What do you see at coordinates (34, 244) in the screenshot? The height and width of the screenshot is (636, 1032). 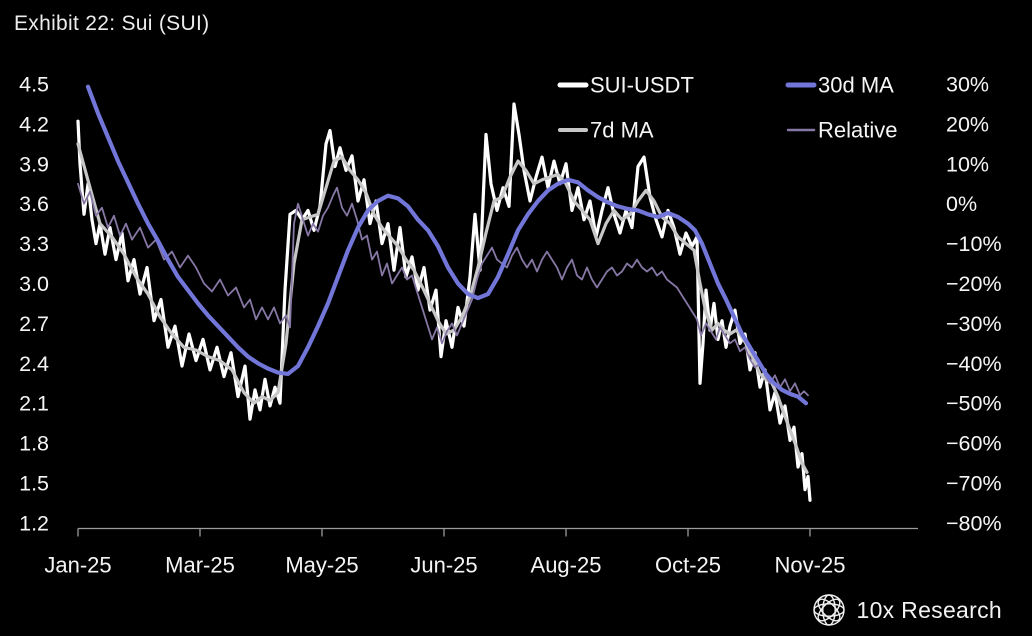 I see `left-tick-label: 3.3` at bounding box center [34, 244].